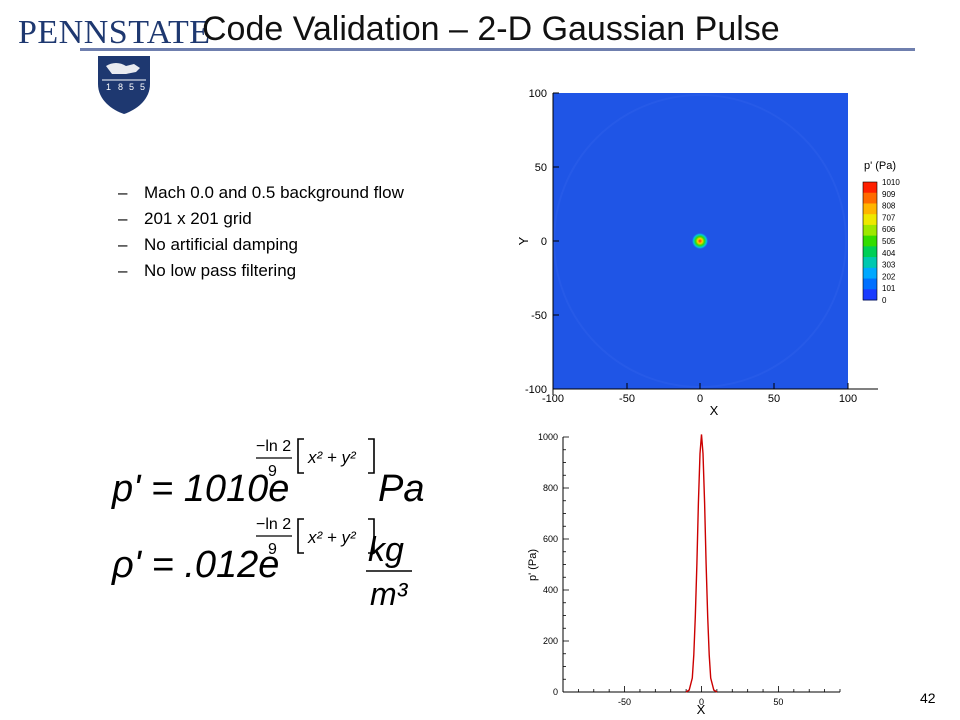 Image resolution: width=960 pixels, height=720 pixels. I want to click on bullet-item: – No artificial damping, so click(208, 244).